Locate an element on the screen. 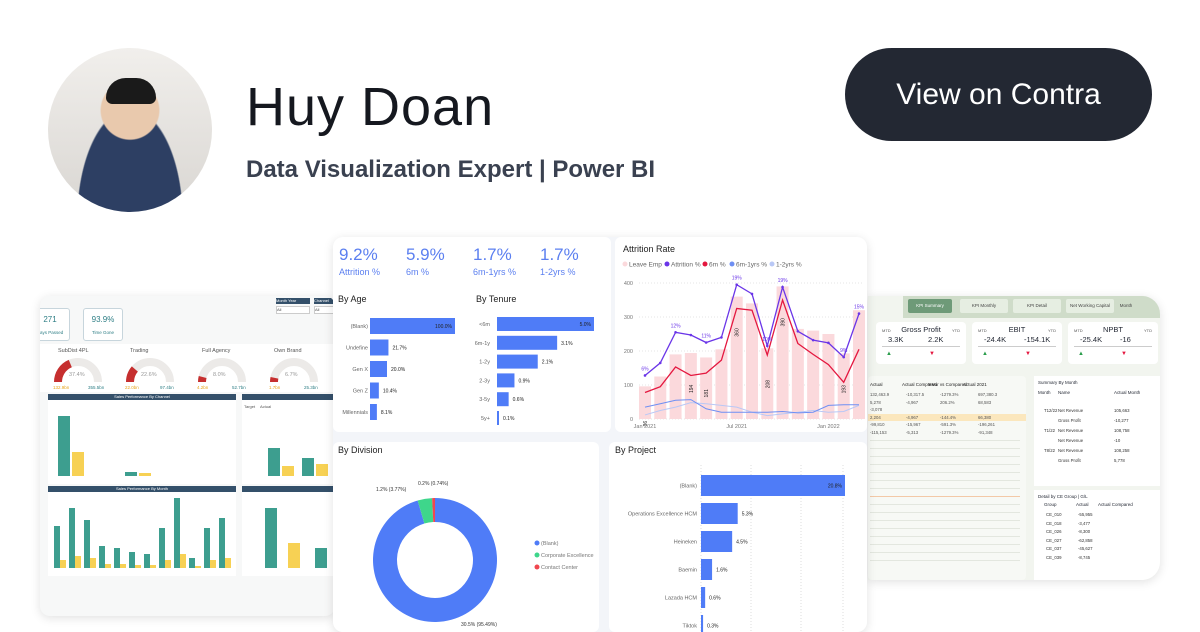 The width and height of the screenshot is (1200, 632). gauge-label: SubDist 4PL is located at coordinates (73, 351).